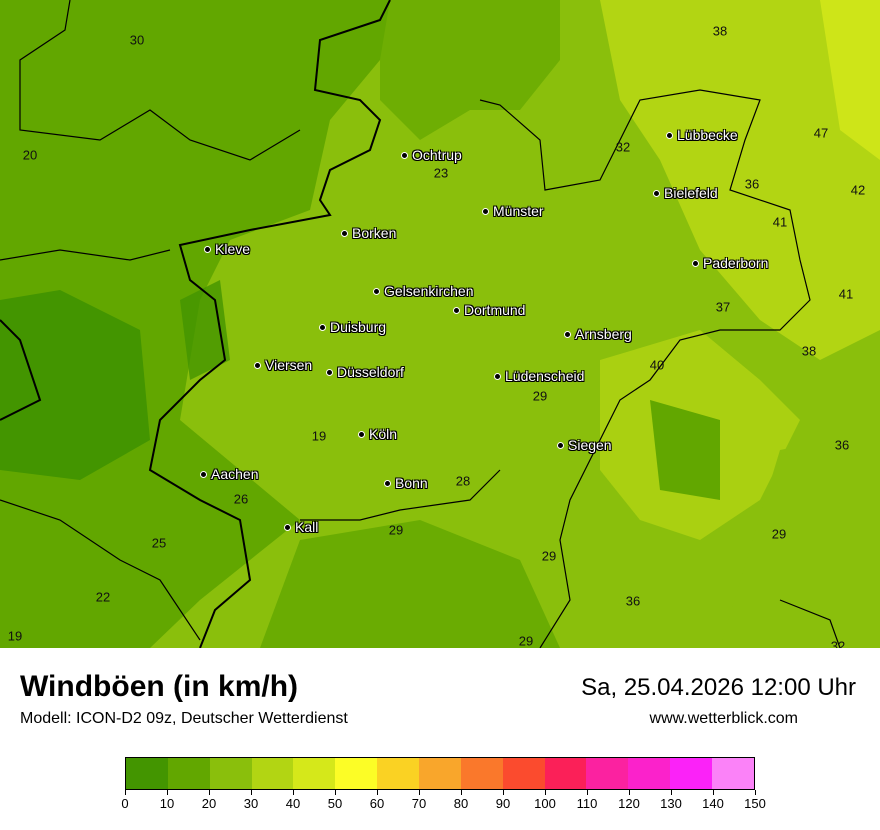  What do you see at coordinates (821, 133) in the screenshot?
I see `gust-value-label: 47` at bounding box center [821, 133].